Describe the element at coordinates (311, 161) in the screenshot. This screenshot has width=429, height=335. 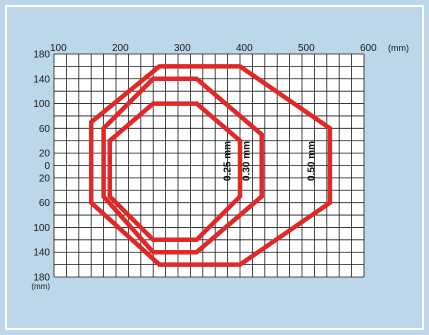
I see `series-label: 0.50 mm` at that location.